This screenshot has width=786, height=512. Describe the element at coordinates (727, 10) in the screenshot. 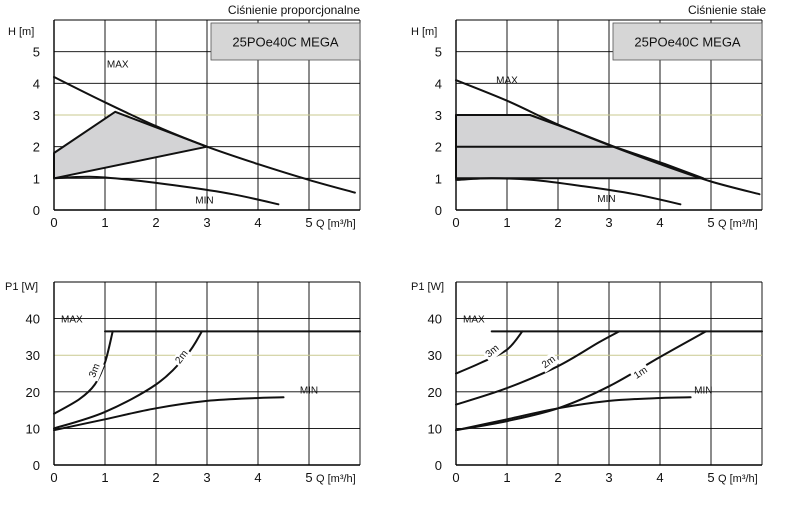

I see `chart-title: Ciśnienie stałe` at that location.